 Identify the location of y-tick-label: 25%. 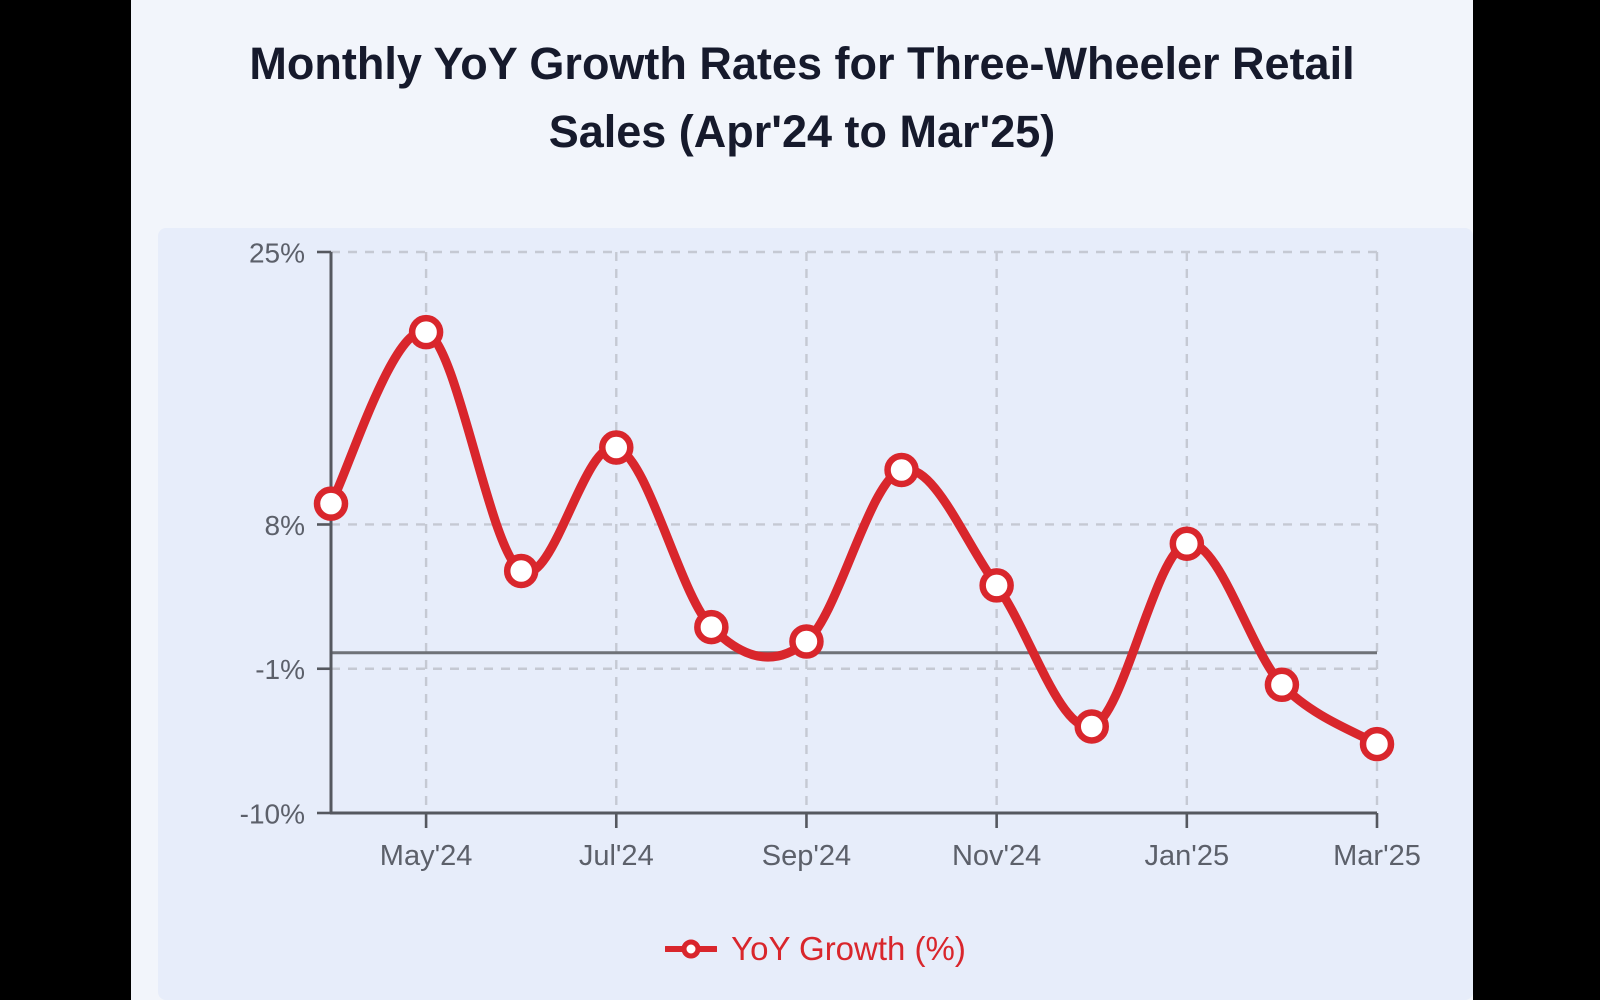
(277, 253).